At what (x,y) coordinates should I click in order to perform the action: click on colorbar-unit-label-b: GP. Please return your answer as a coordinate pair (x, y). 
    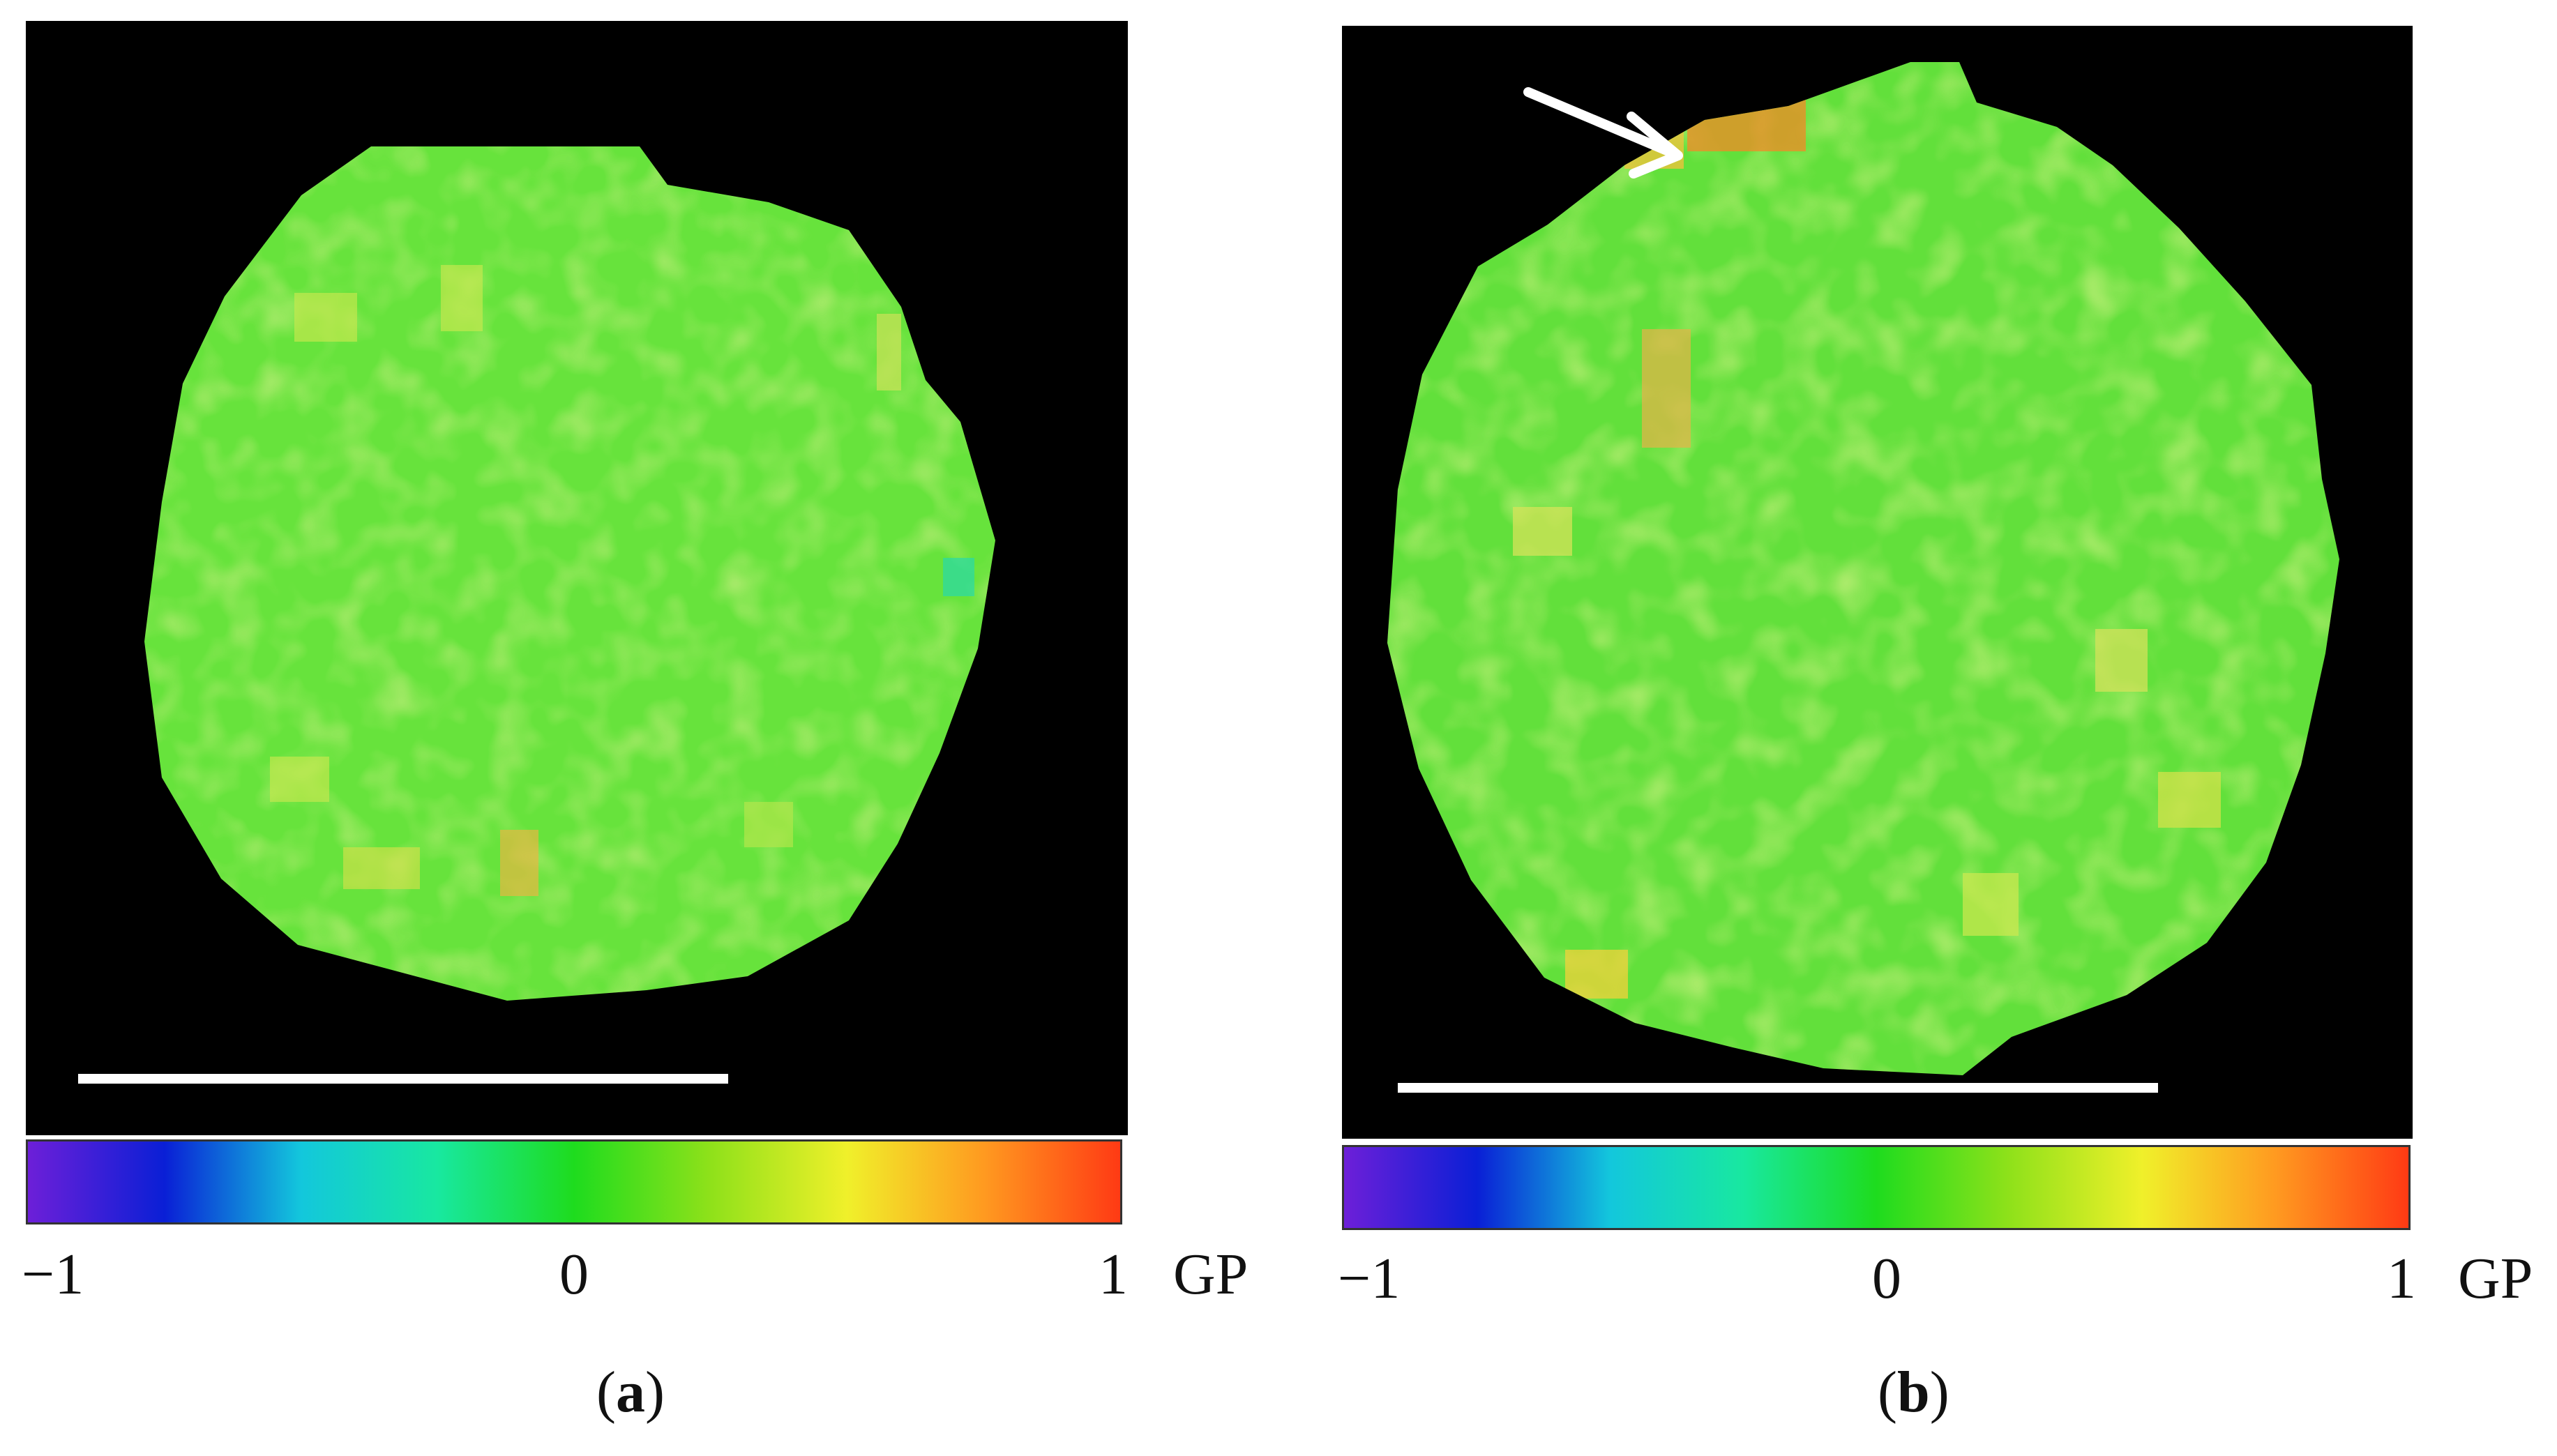
    Looking at the image, I should click on (2495, 1278).